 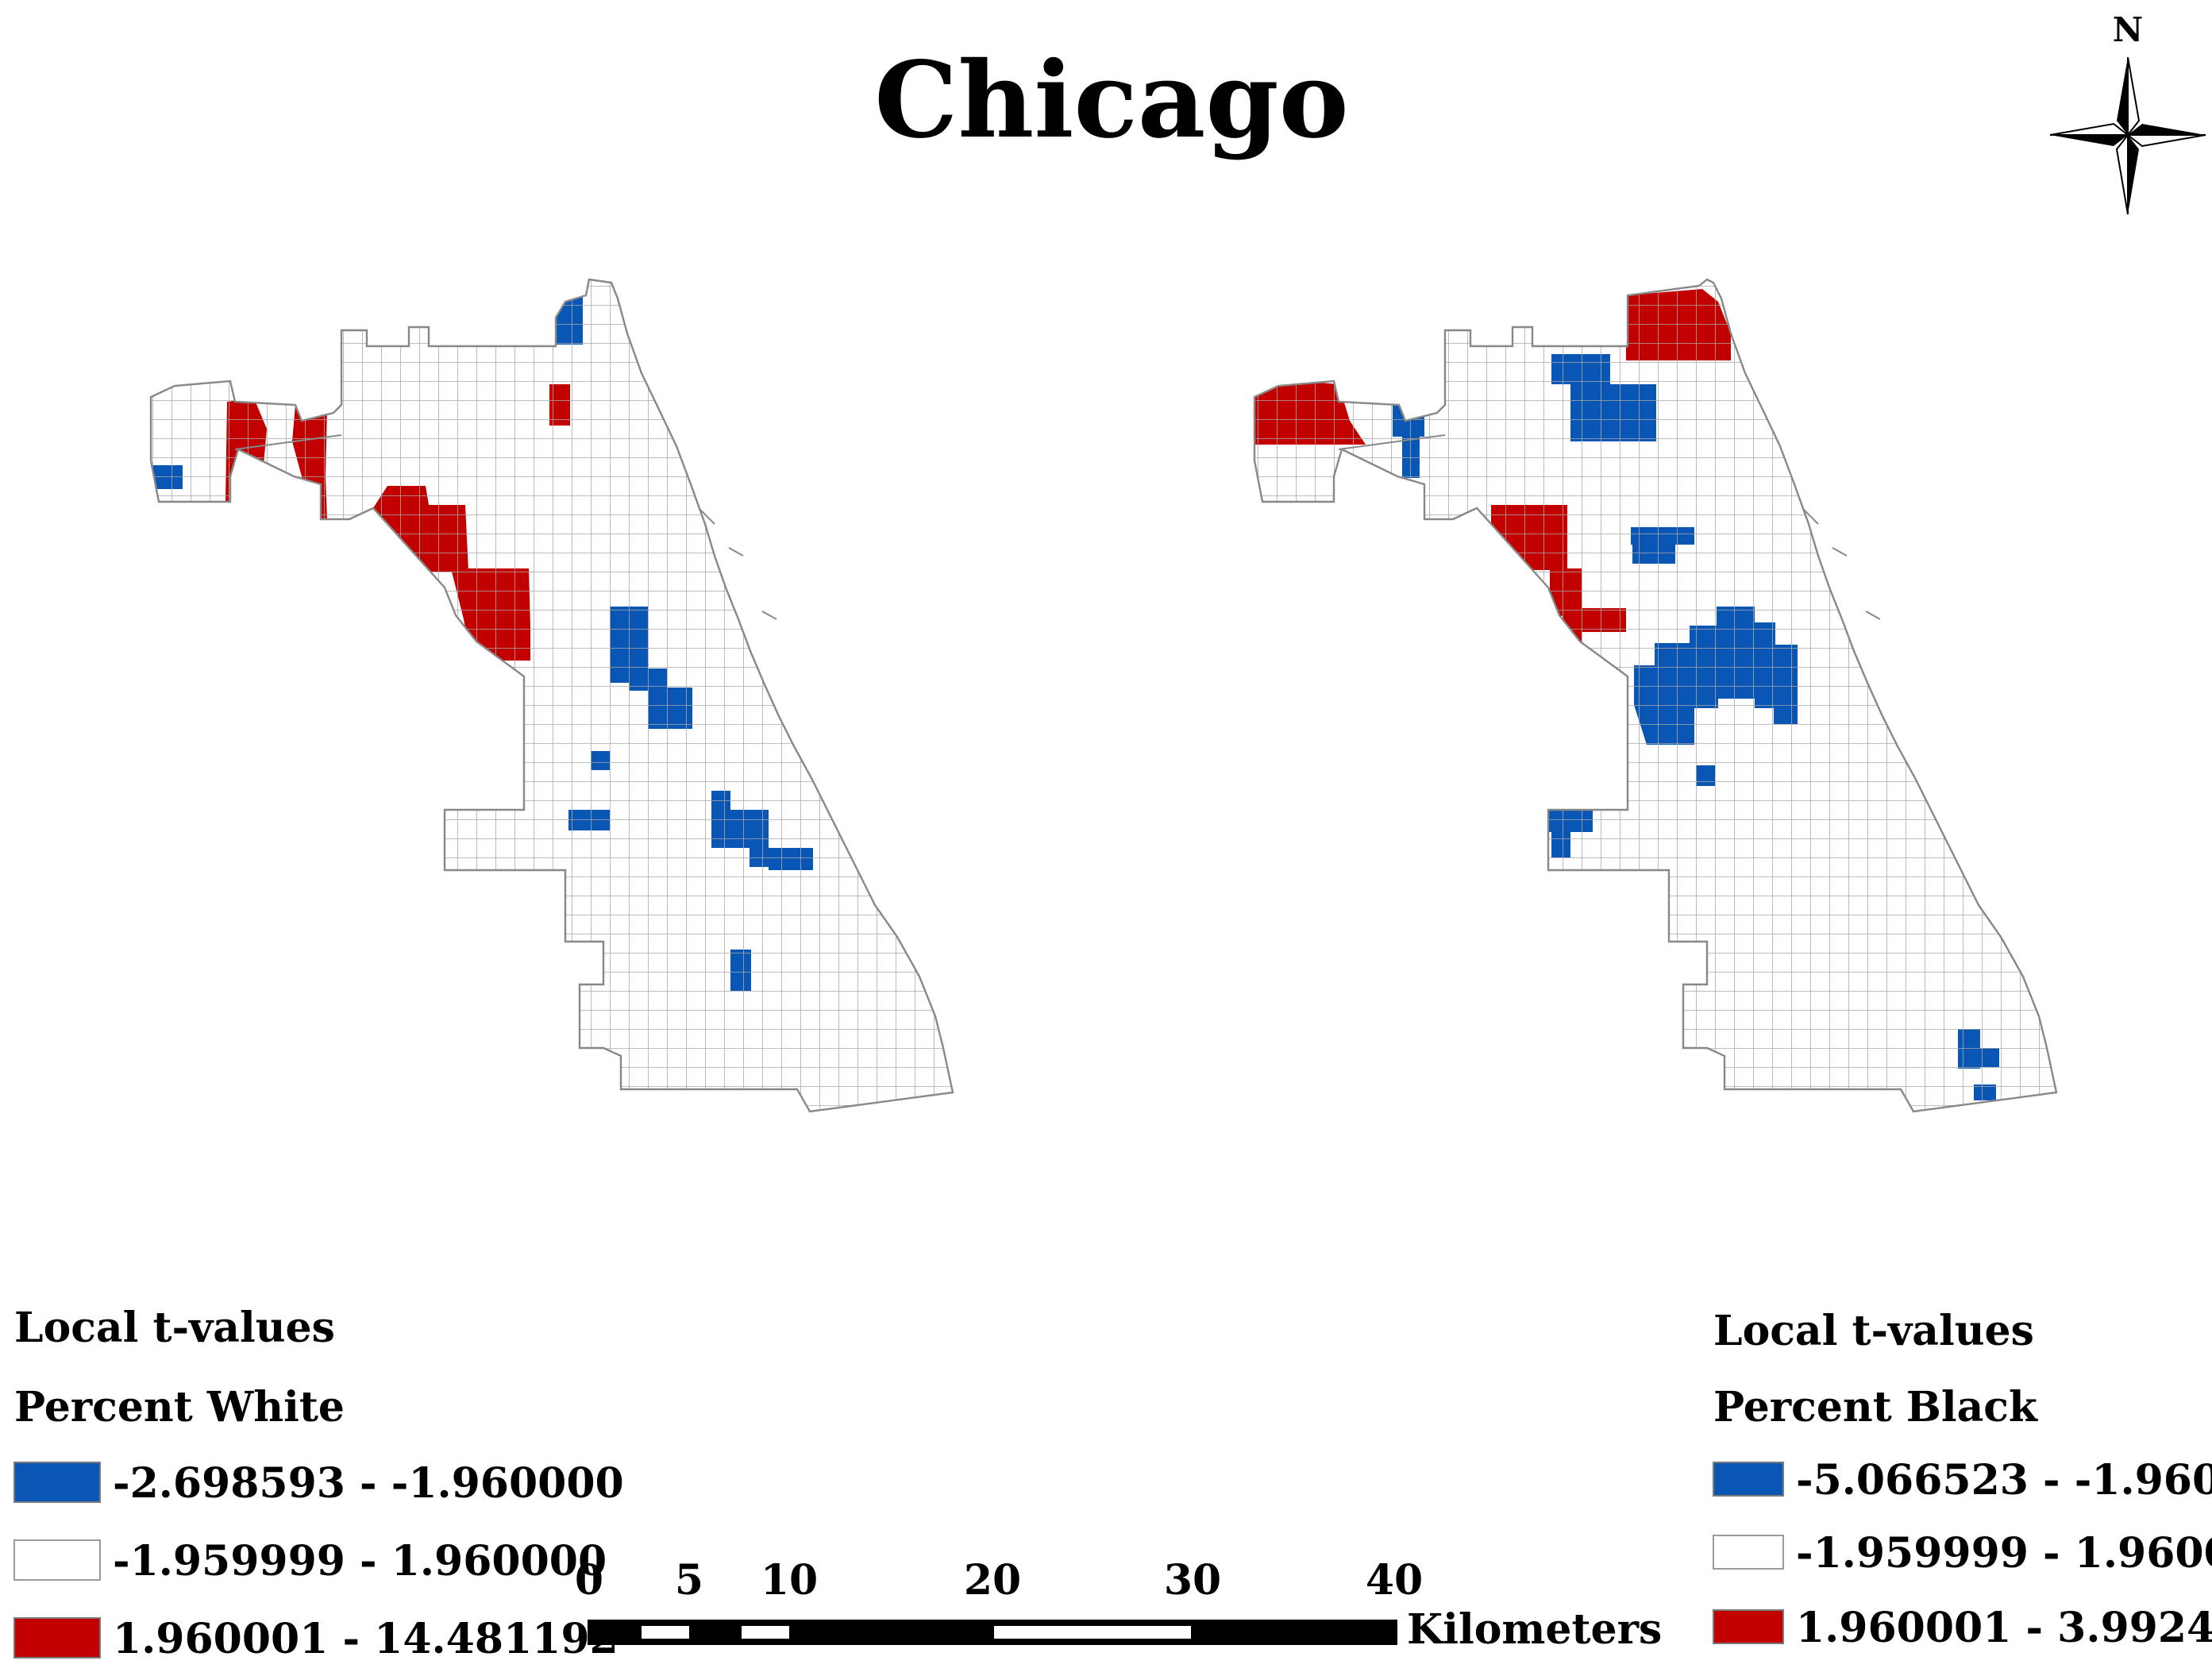 What do you see at coordinates (1748, 1627) in the screenshot?
I see `legend-swatch-positive-right` at bounding box center [1748, 1627].